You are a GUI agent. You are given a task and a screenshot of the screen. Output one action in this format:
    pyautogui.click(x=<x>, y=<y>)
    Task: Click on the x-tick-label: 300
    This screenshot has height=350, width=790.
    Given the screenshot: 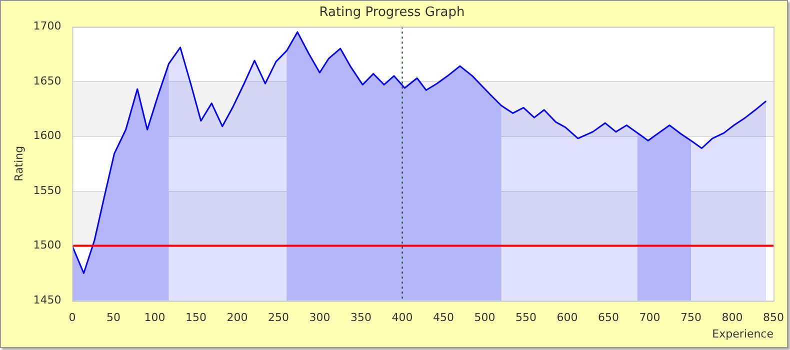 What is the action you would take?
    pyautogui.click(x=319, y=317)
    